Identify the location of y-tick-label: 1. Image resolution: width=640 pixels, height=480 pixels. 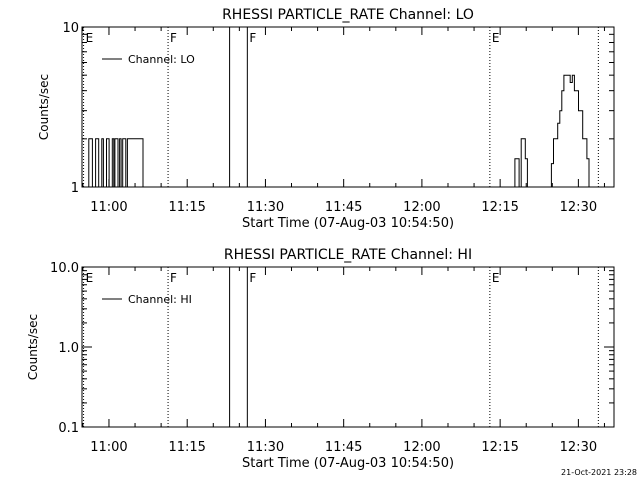
(75, 188).